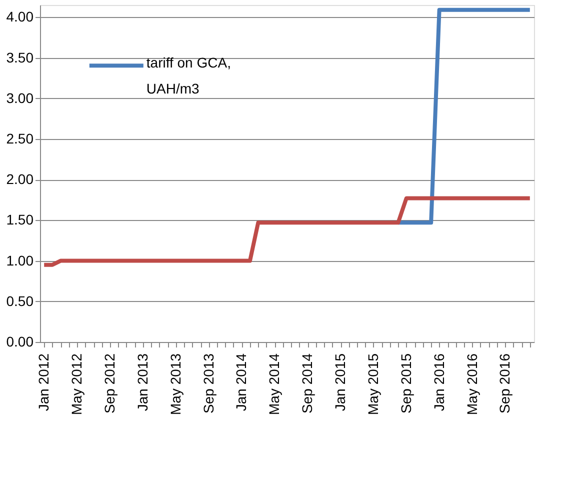  What do you see at coordinates (188, 75) in the screenshot?
I see `legend-label: tariff on GCA, UAH/m3` at bounding box center [188, 75].